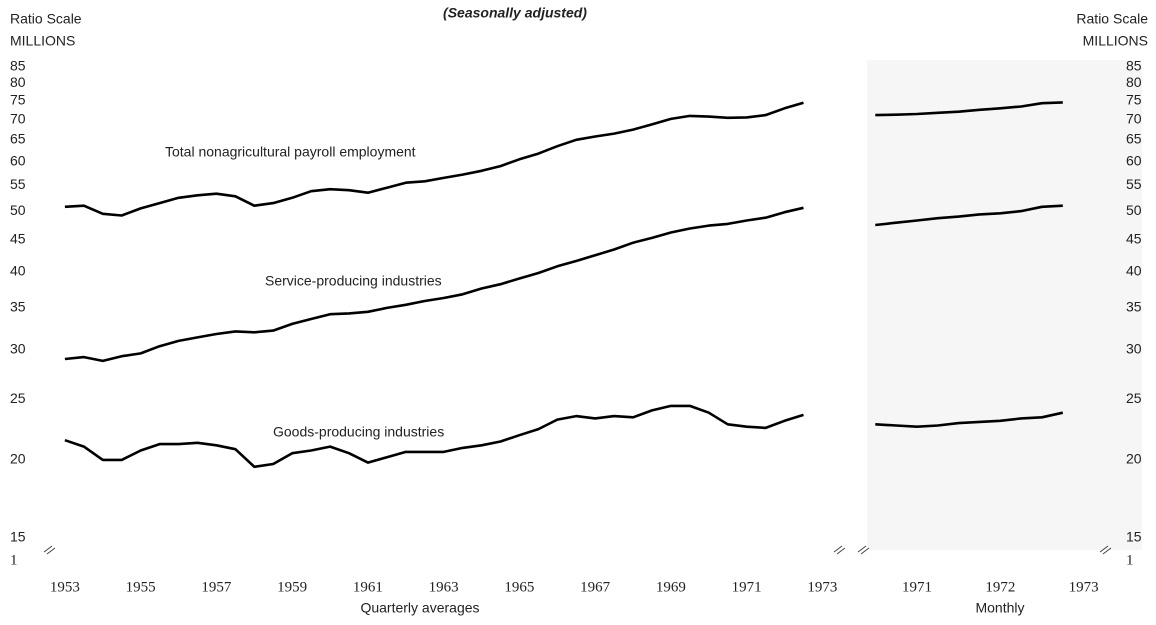 The width and height of the screenshot is (1156, 625). Describe the element at coordinates (290, 152) in the screenshot. I see `series-label: Total nonagricultural payroll employment` at that location.